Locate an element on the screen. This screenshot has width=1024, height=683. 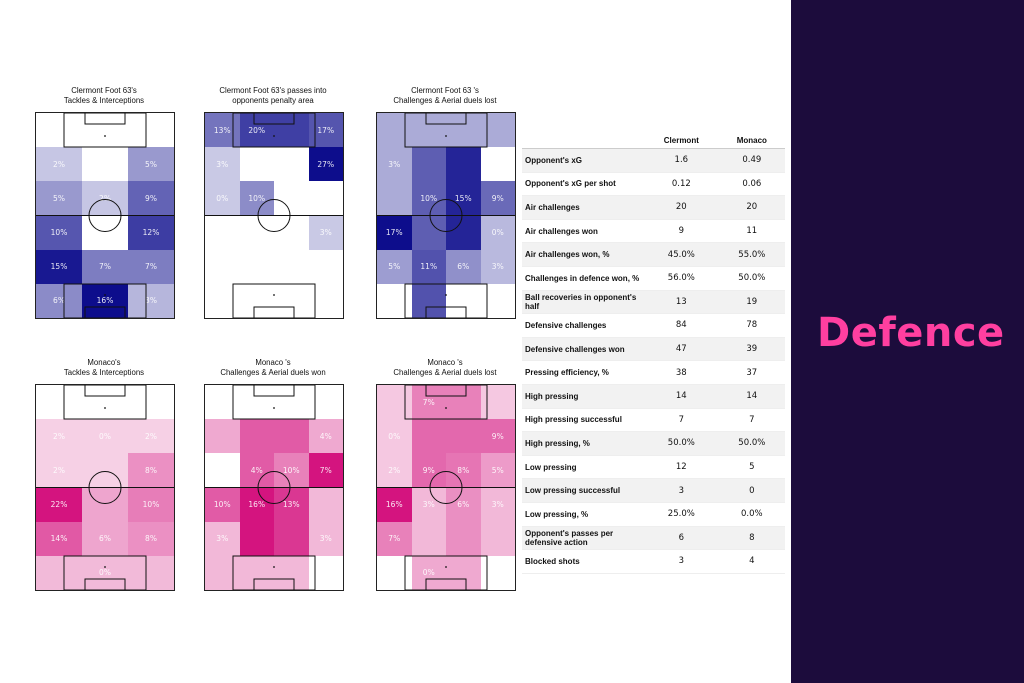
table-row: High pressing, % 50.0% 50.0% is located at coordinates (653, 443).